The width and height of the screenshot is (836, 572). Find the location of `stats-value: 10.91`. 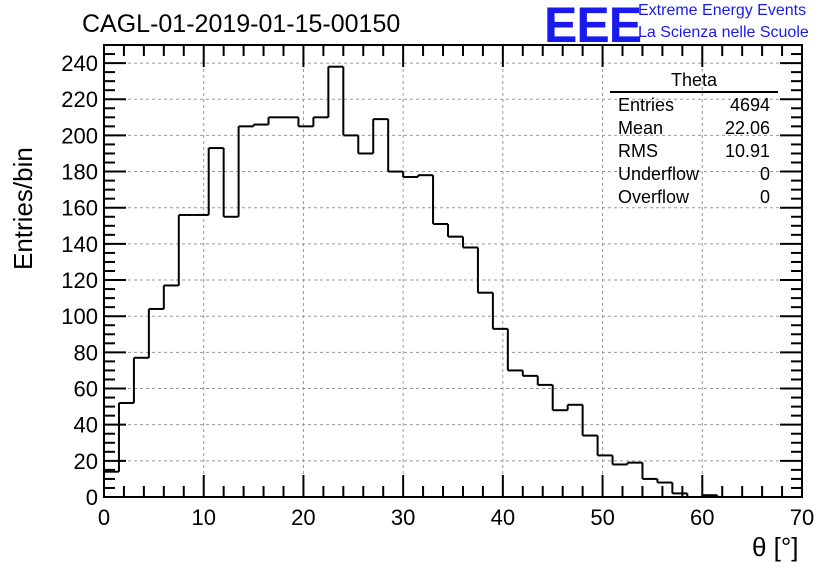

stats-value: 10.91 is located at coordinates (747, 151).